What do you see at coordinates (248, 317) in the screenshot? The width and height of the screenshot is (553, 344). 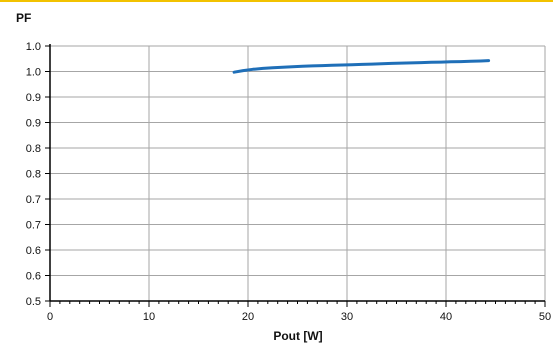 I see `x-tick-label: 20` at bounding box center [248, 317].